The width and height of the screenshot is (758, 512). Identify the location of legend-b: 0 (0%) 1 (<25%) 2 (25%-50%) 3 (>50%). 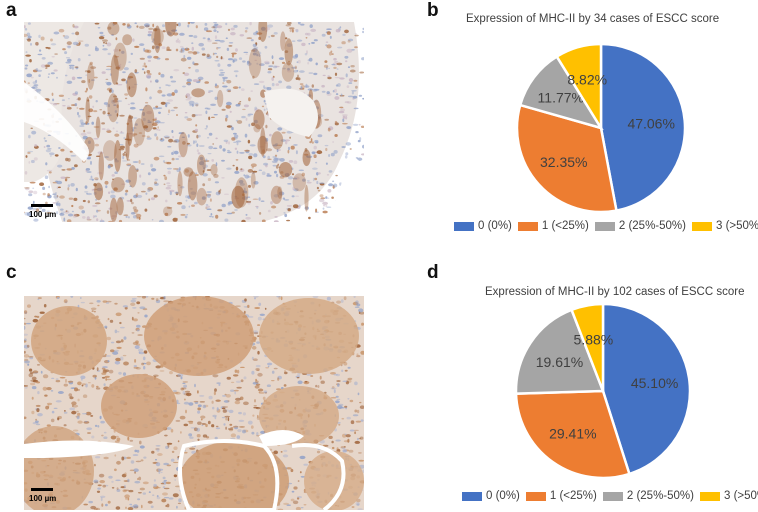
(606, 226).